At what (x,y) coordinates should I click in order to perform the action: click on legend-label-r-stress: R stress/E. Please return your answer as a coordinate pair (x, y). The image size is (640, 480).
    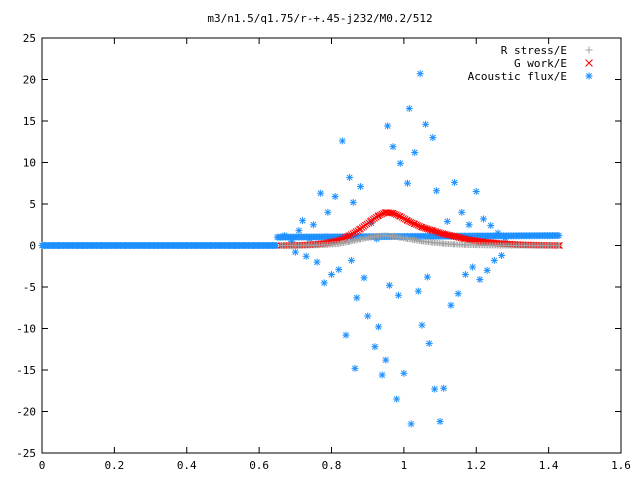
    Looking at the image, I should click on (534, 50).